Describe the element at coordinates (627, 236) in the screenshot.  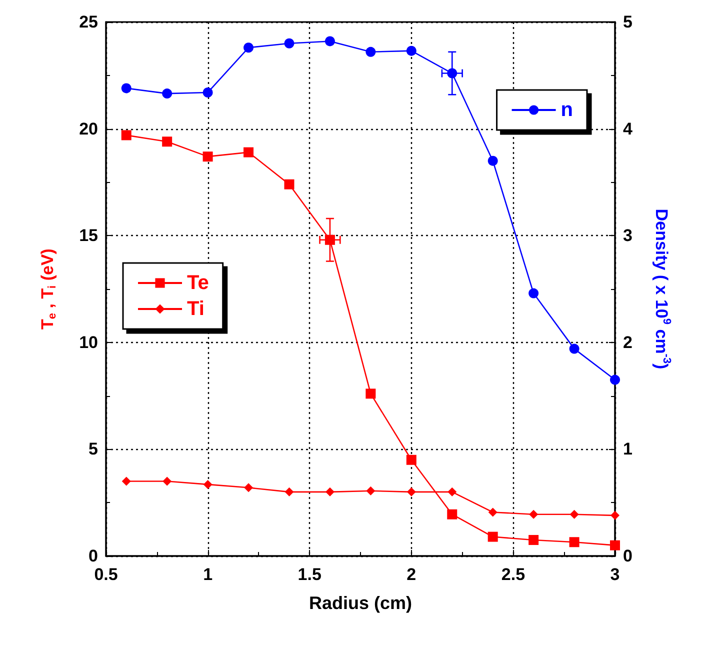
I see `y2-tick-label: 3` at that location.